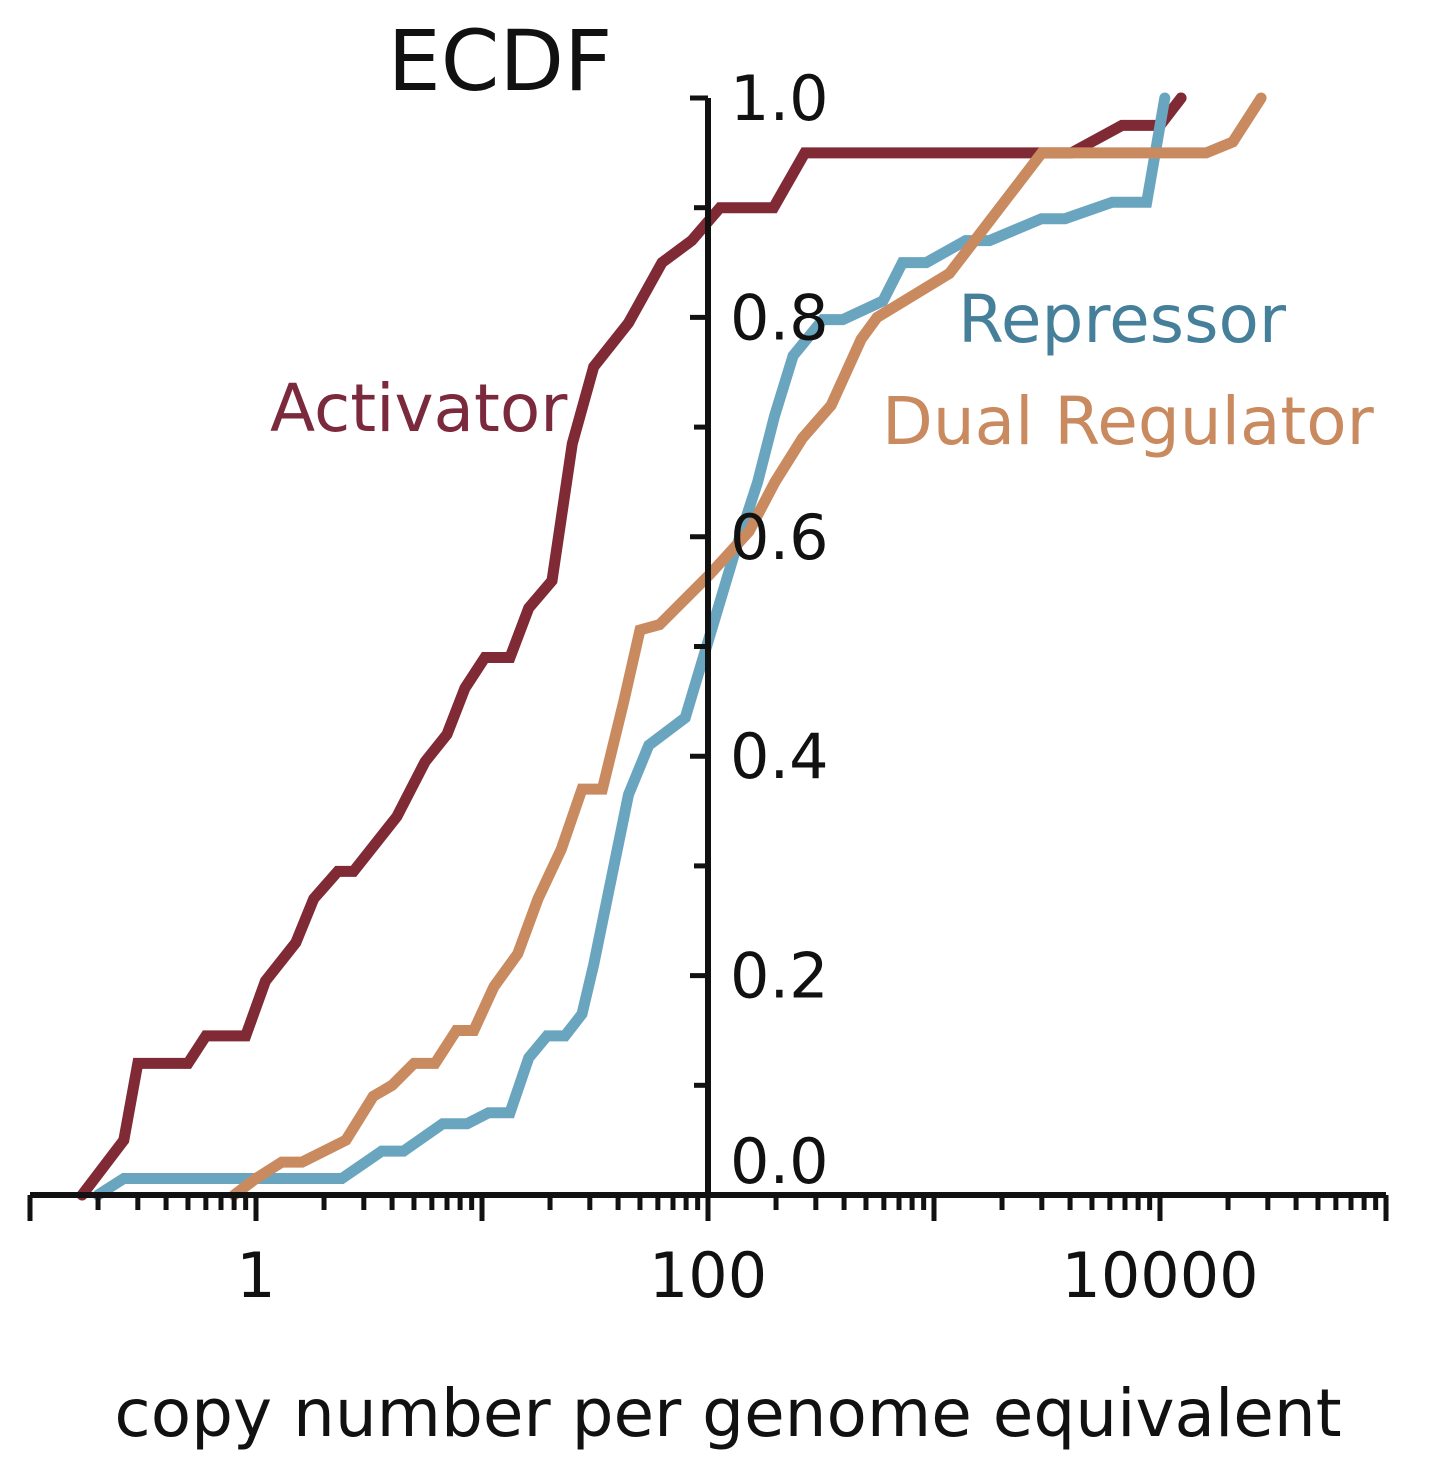 This screenshot has width=1445, height=1469. I want to click on series-label-dual-regulator: Dual Regulator, so click(1128, 421).